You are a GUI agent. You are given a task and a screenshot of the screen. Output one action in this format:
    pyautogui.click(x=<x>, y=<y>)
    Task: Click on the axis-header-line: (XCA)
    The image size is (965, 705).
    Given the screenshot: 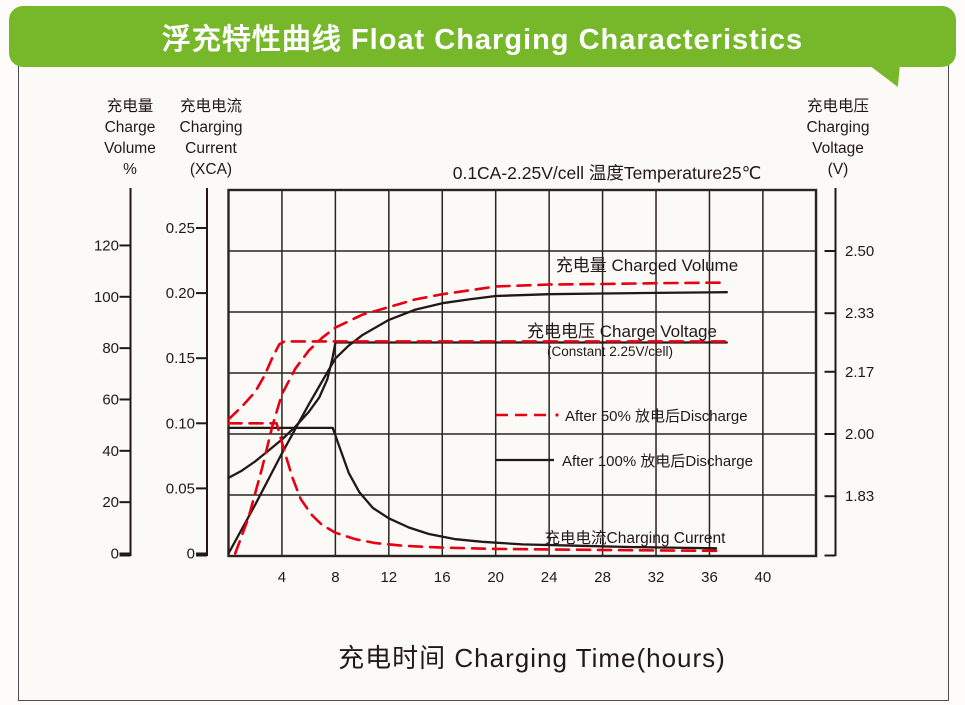 What is the action you would take?
    pyautogui.click(x=211, y=169)
    